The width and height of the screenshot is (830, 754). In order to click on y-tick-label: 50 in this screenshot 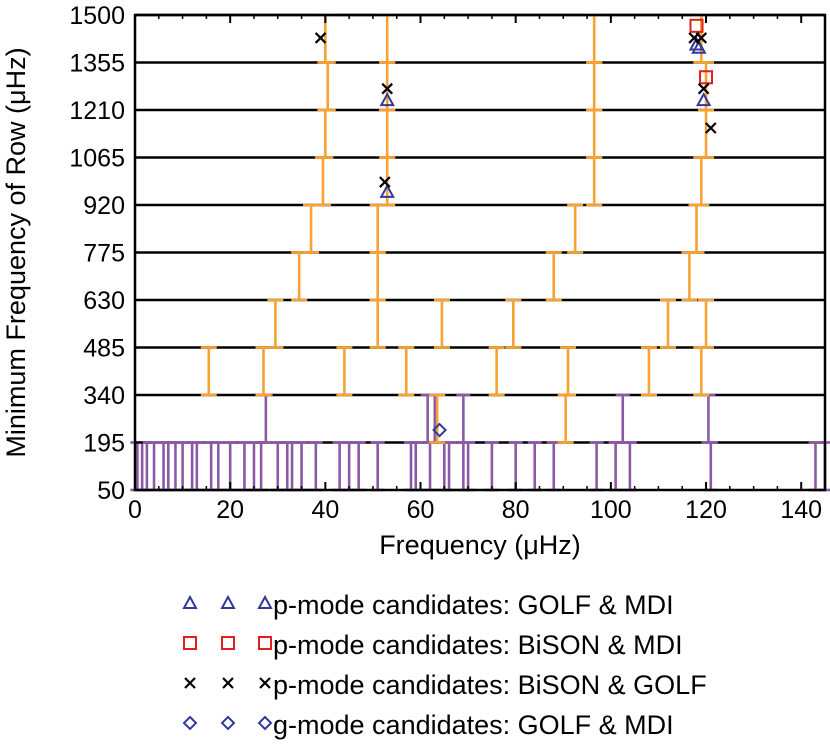, I will do `click(111, 491)`.